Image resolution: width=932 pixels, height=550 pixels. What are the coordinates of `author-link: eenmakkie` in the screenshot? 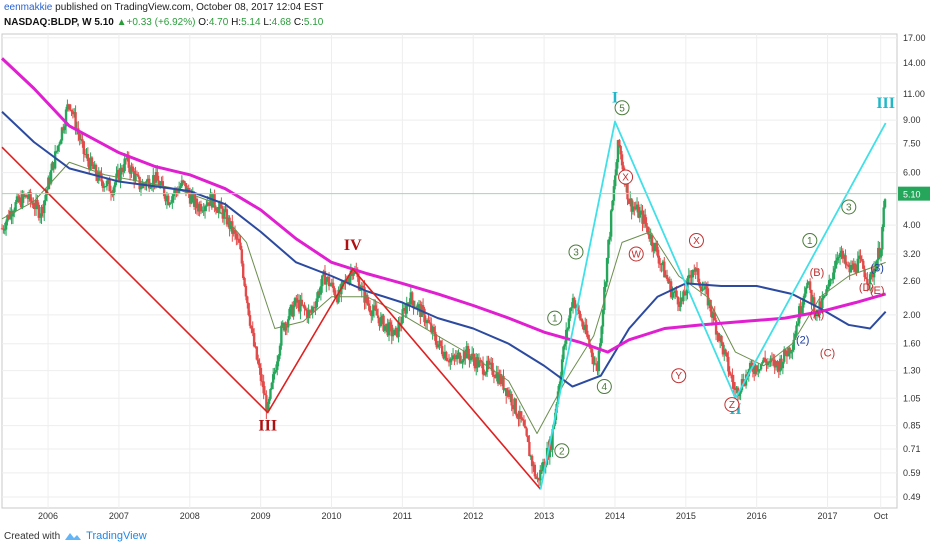 It's located at (28, 7).